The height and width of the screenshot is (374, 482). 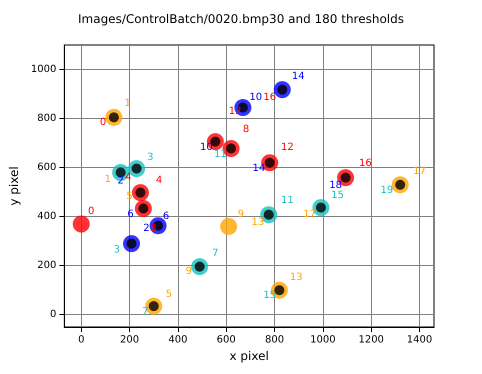 What do you see at coordinates (81, 340) in the screenshot?
I see `x-tick-label: 0` at bounding box center [81, 340].